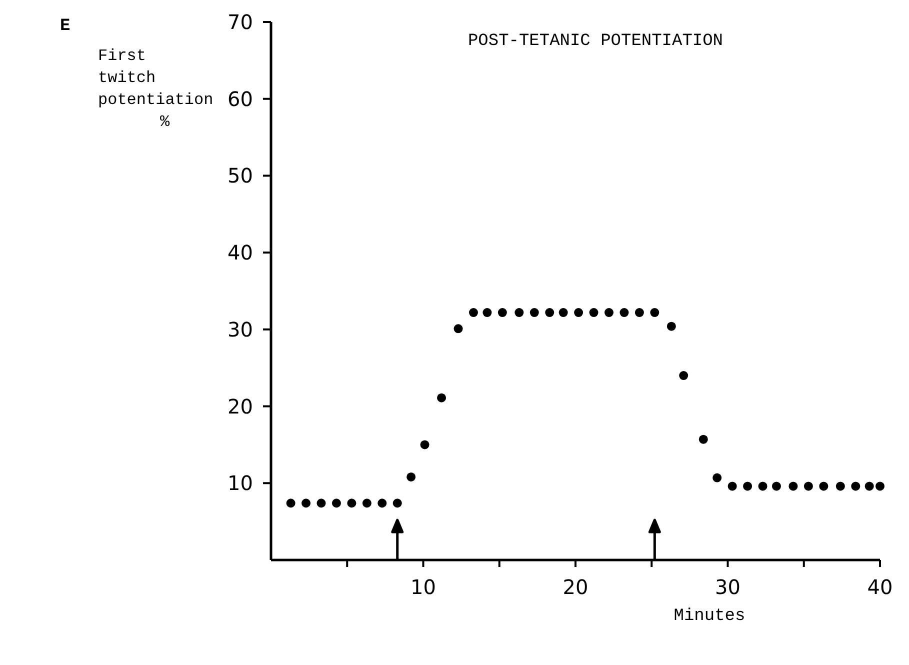 The width and height of the screenshot is (909, 665). What do you see at coordinates (710, 616) in the screenshot?
I see `x-axis-title: Minutes` at bounding box center [710, 616].